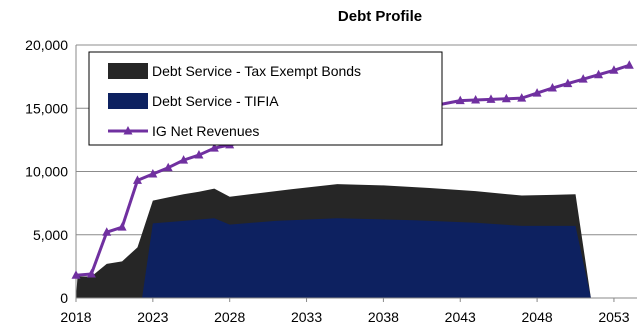 This screenshot has width=640, height=331. I want to click on y-tick-label: 0, so click(64, 298).